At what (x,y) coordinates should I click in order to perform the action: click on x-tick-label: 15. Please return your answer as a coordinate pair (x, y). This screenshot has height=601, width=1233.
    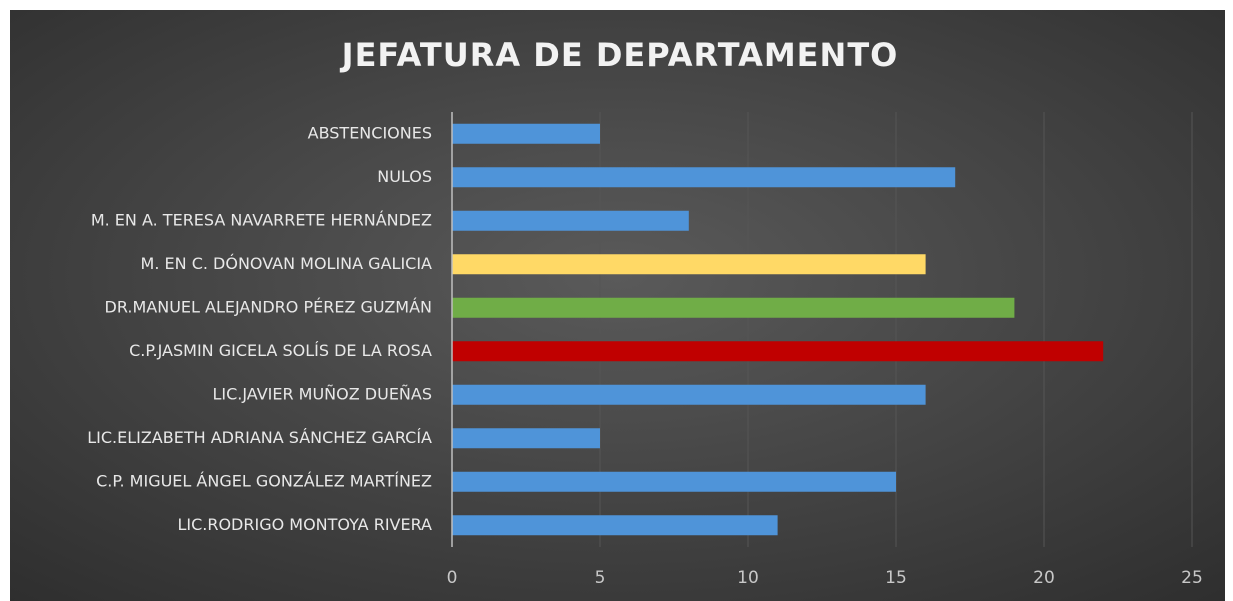
    Looking at the image, I should click on (896, 578).